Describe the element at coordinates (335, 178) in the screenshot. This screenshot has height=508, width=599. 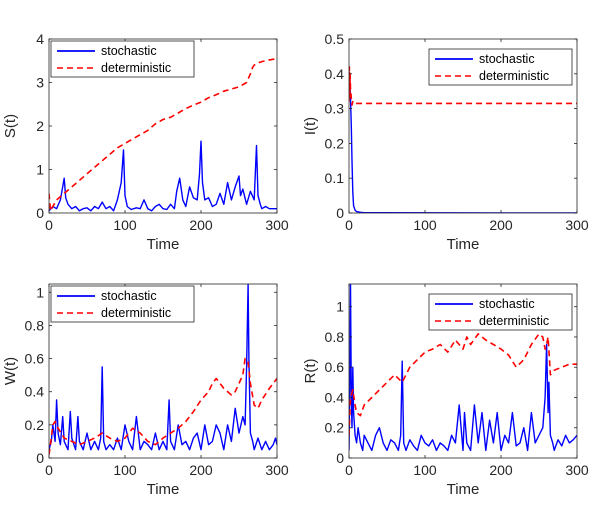
I see `y-tick-label: 0.1` at that location.